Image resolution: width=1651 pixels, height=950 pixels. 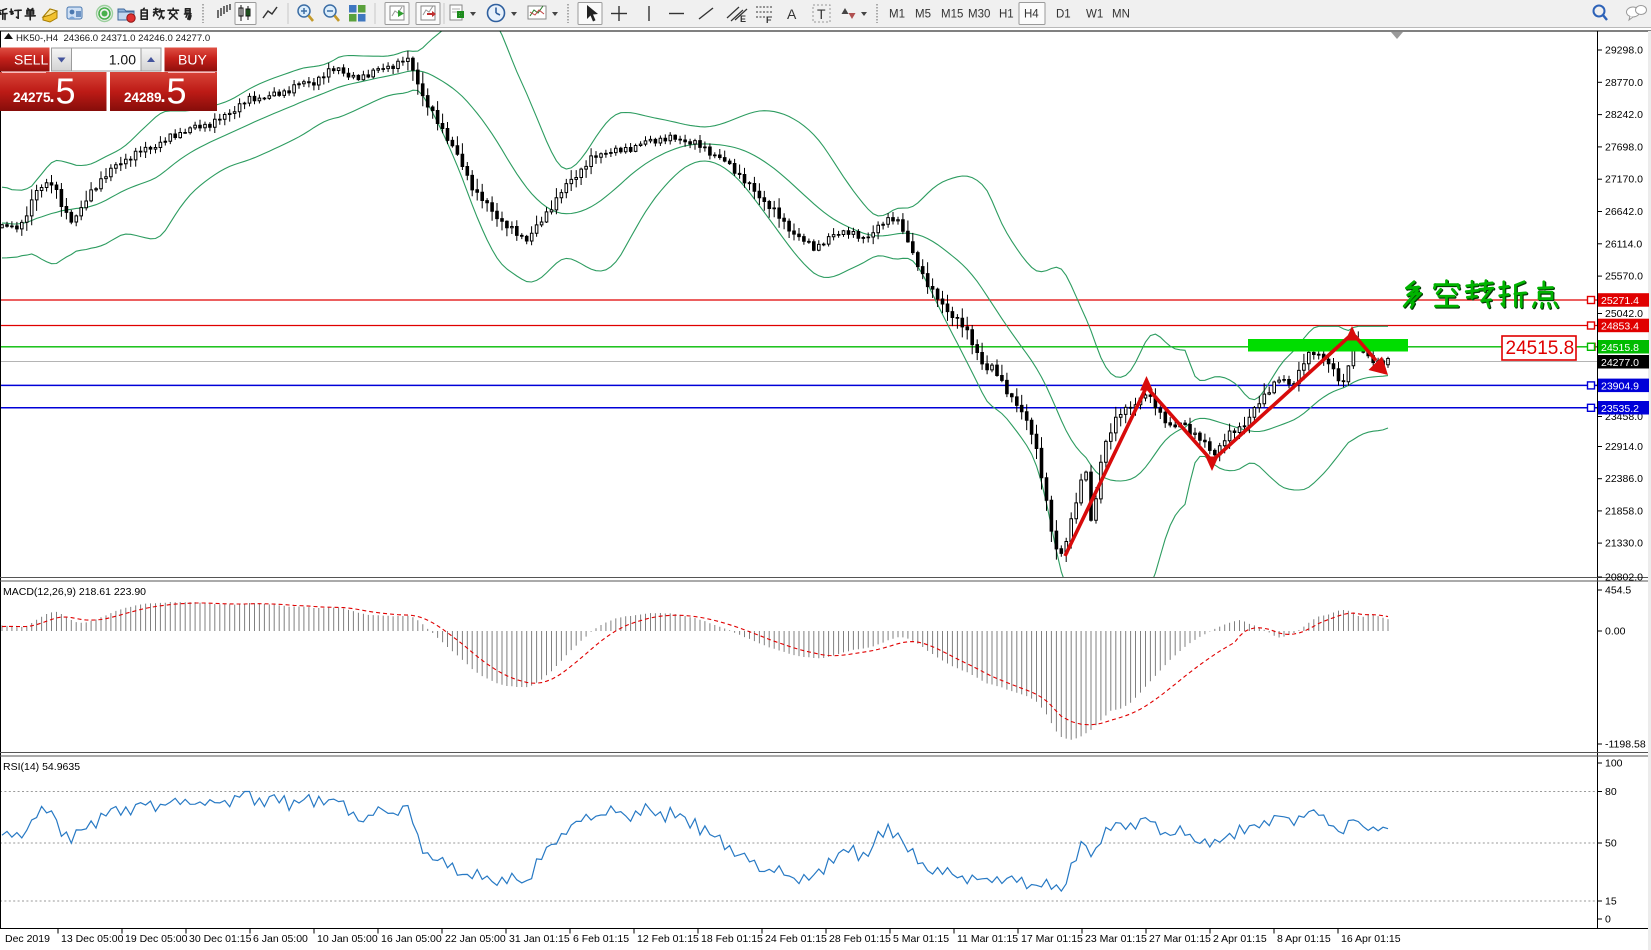 What do you see at coordinates (897, 15) in the screenshot?
I see `svg-text: M1` at bounding box center [897, 15].